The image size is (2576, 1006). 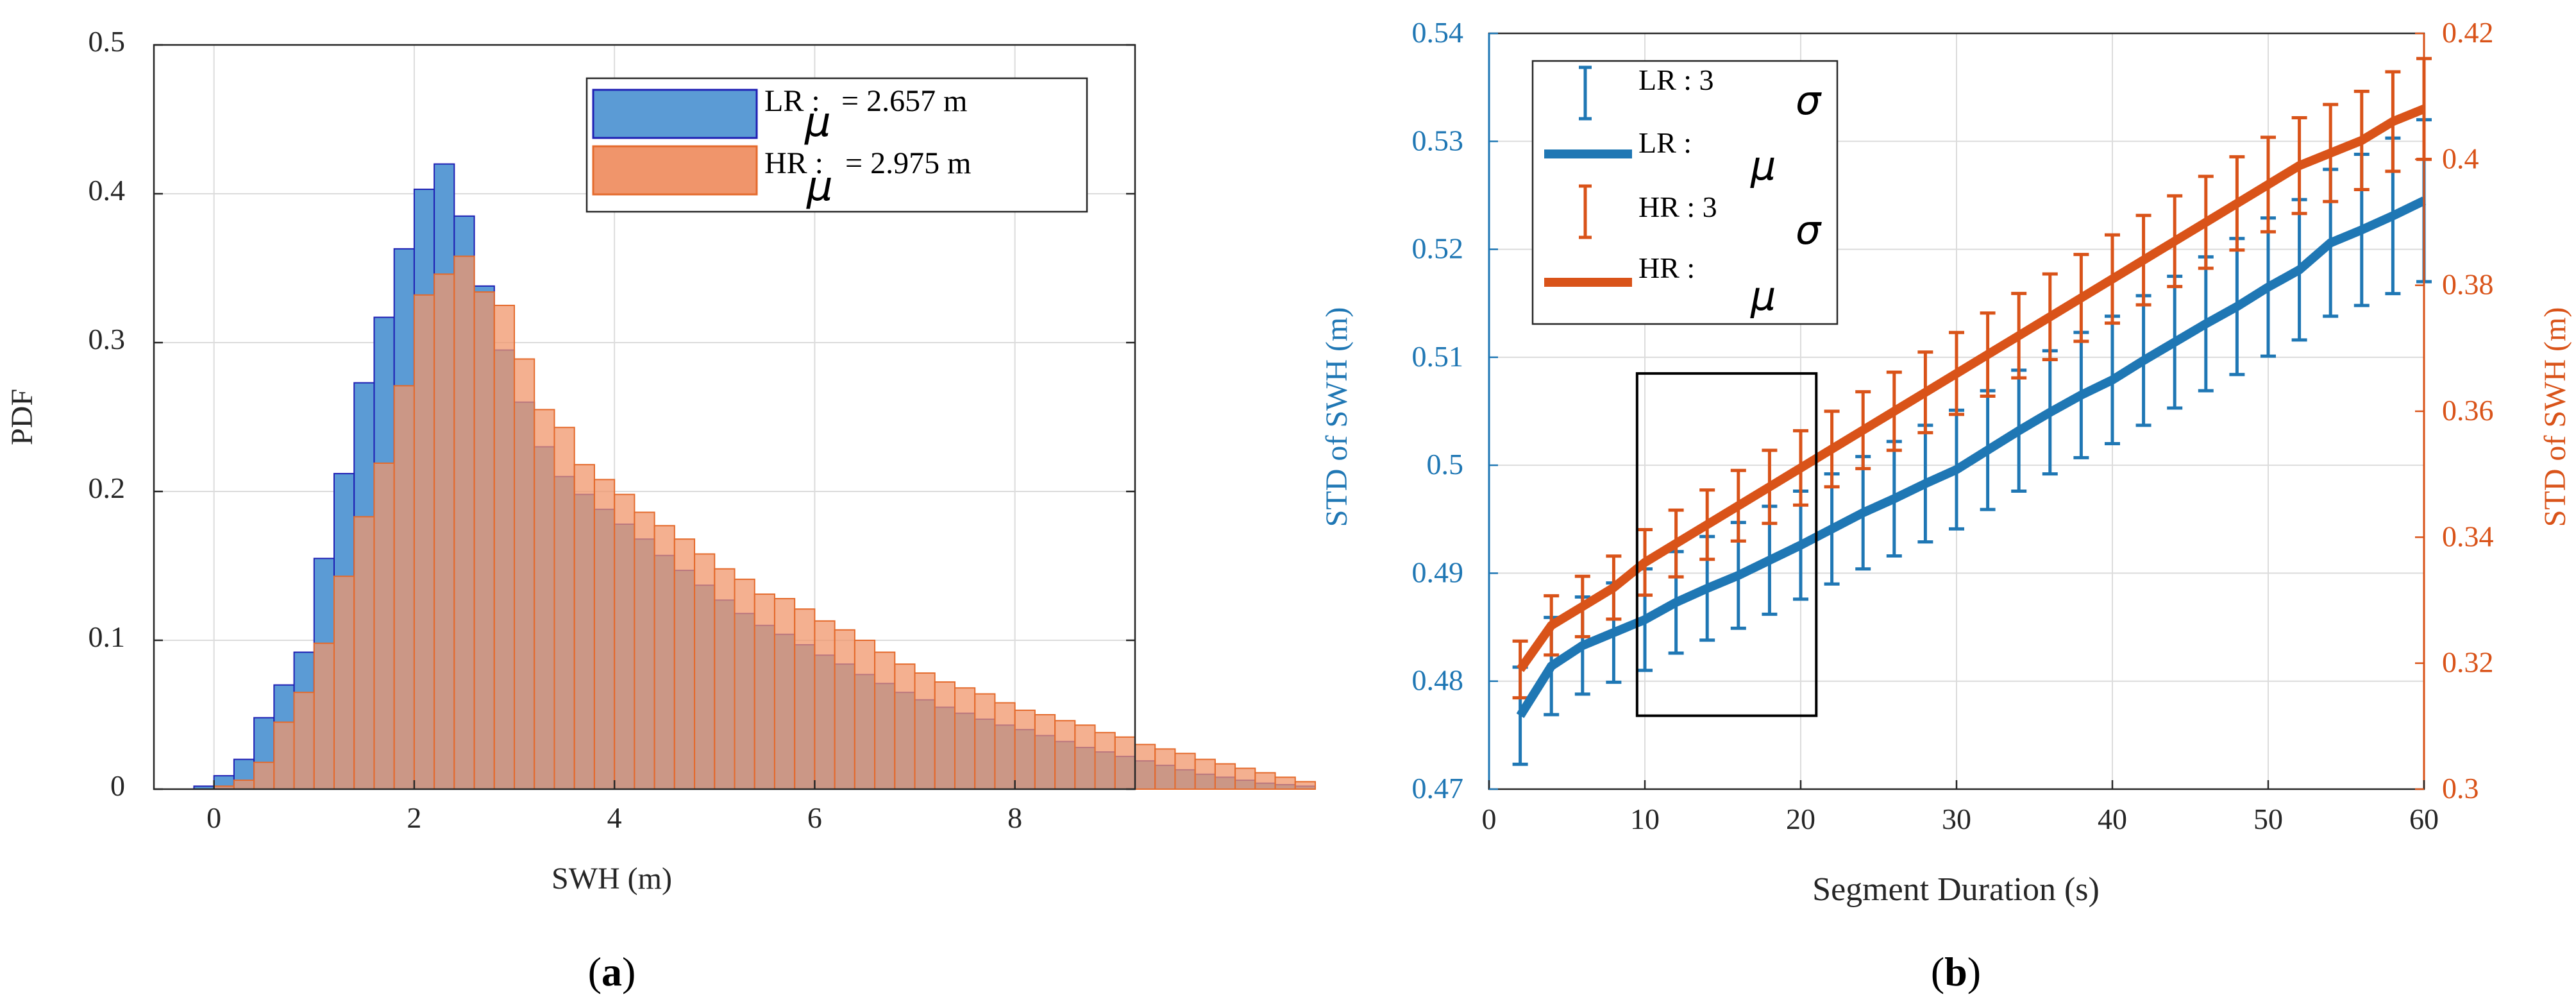 I want to click on b-legend-label-hr-err: HR : 3, so click(x=1677, y=207).